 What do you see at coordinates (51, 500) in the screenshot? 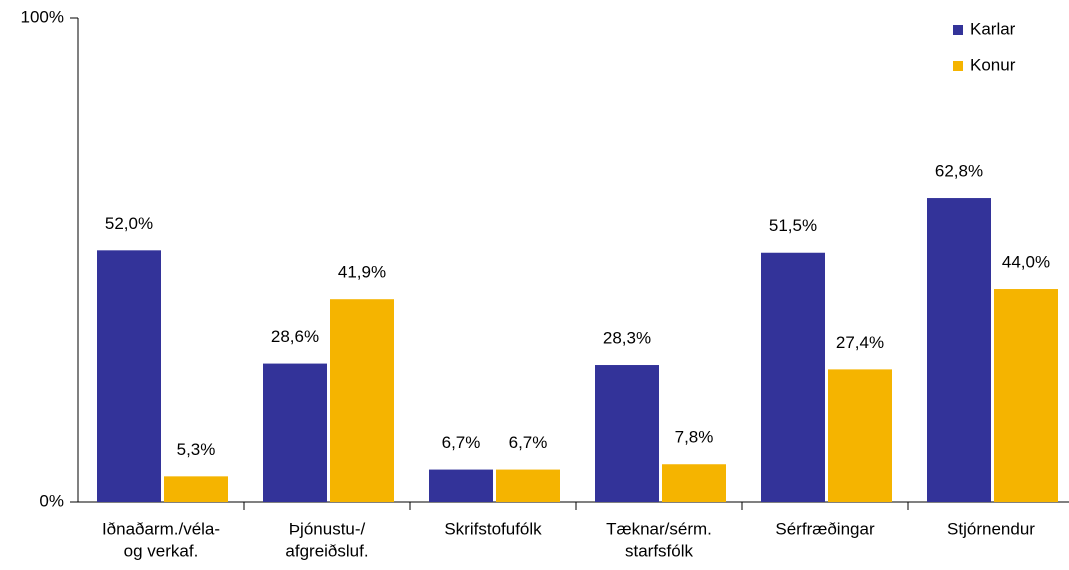
I see `y-tick-label: 0%` at bounding box center [51, 500].